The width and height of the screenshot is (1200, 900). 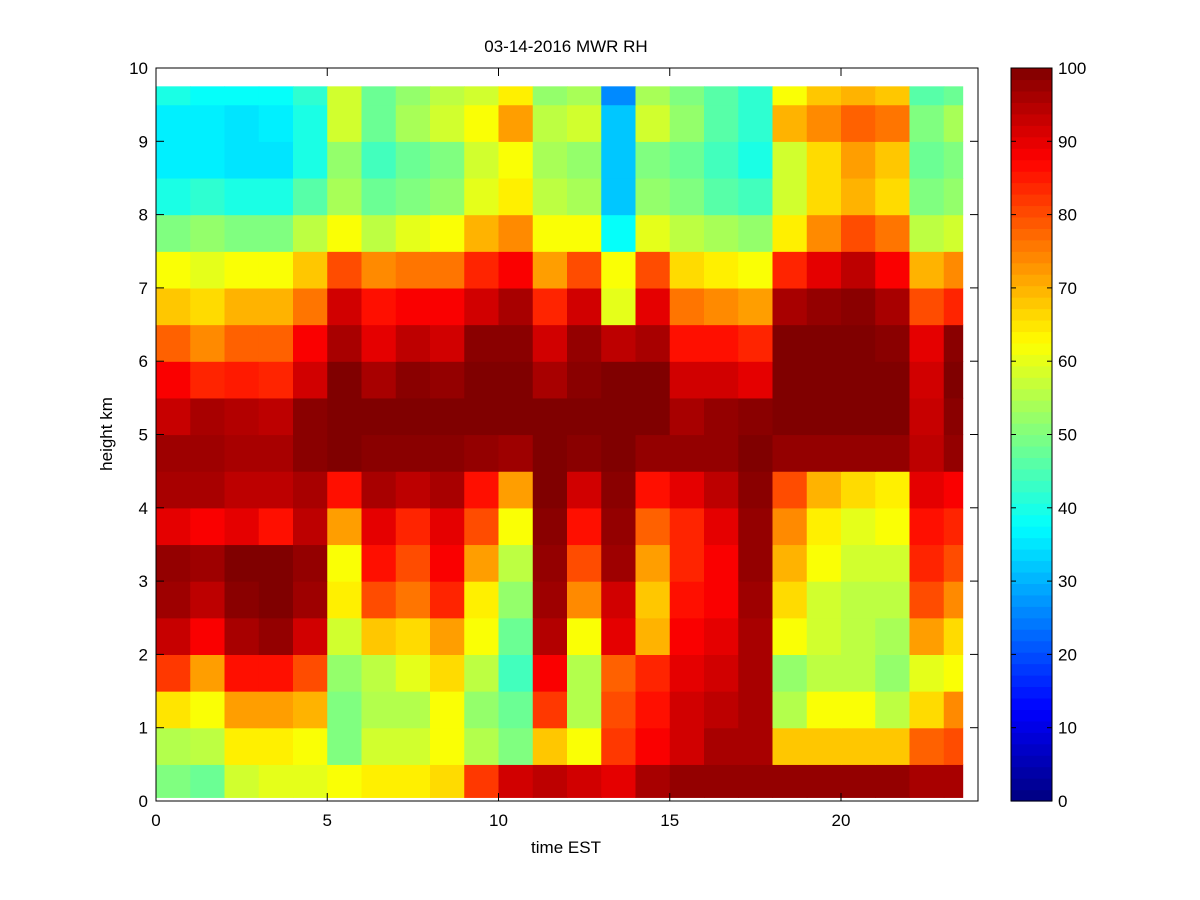 I want to click on y-tick-label: 4, so click(x=143, y=508).